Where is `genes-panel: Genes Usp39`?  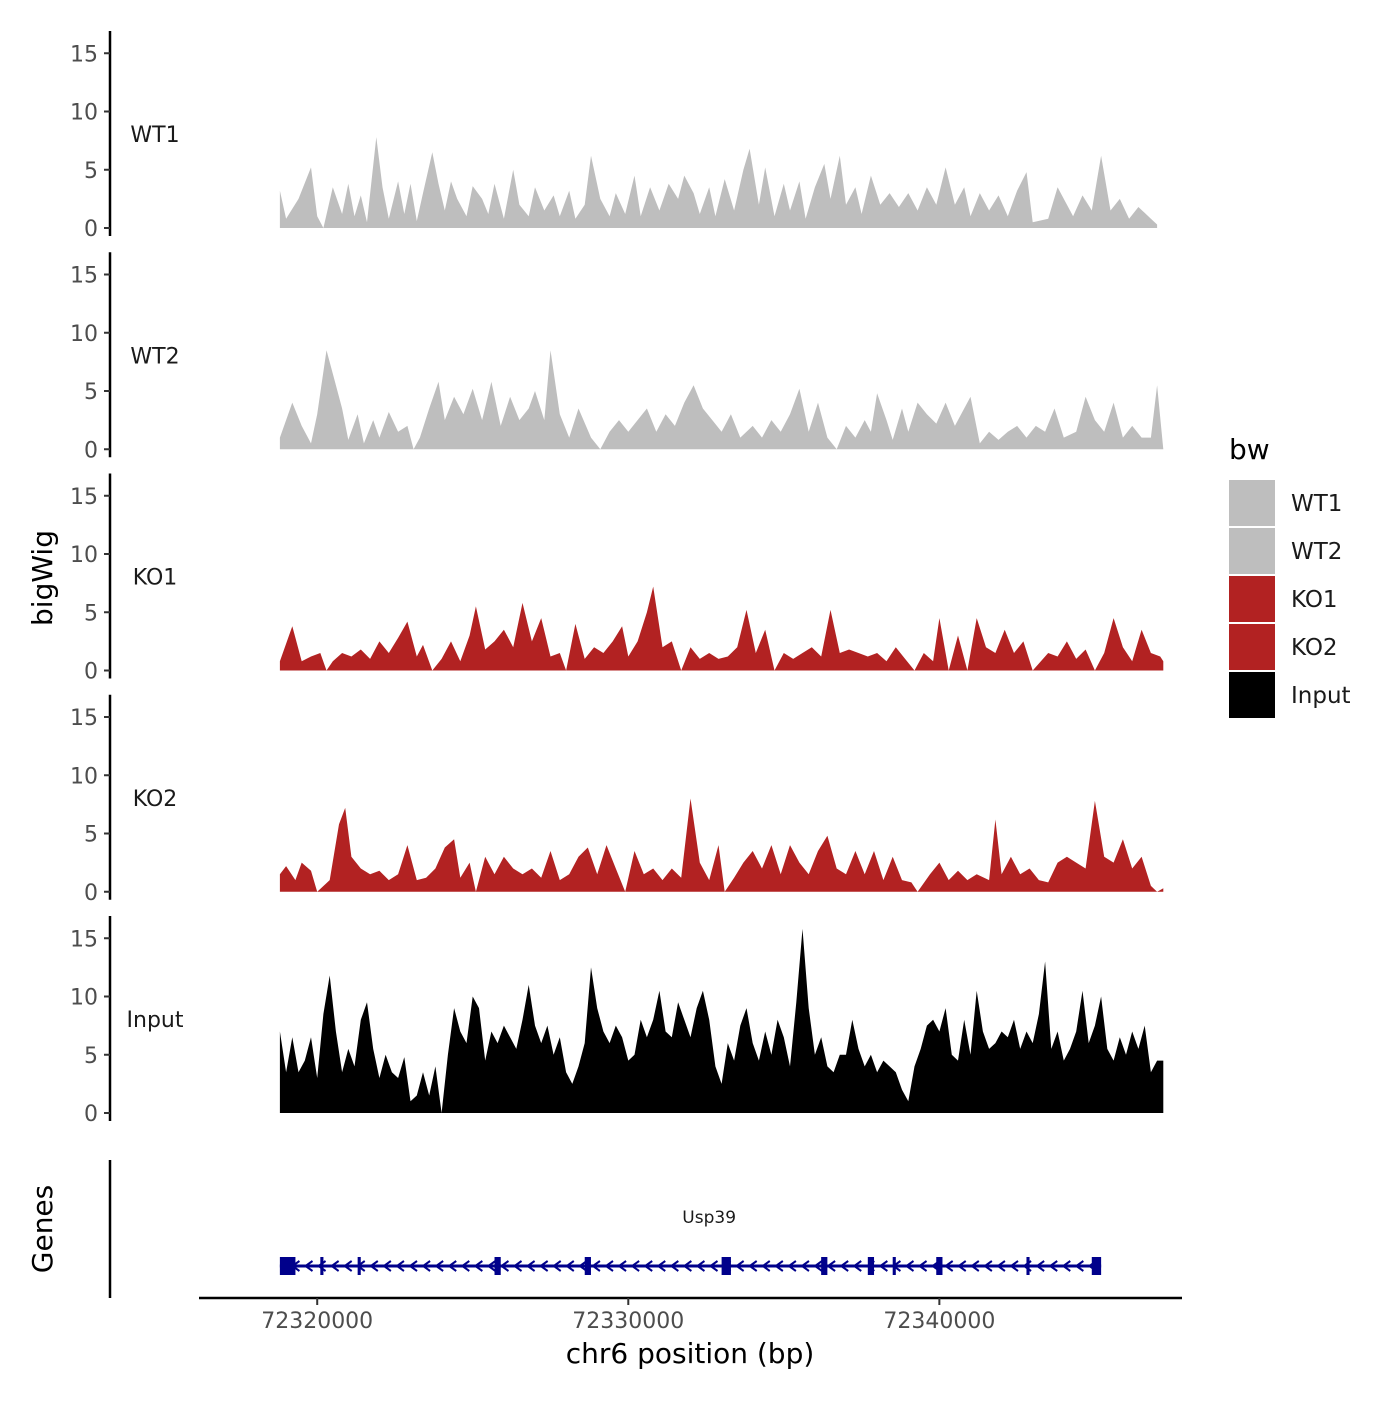
genes-panel: Genes Usp39 is located at coordinates (564, 1229).